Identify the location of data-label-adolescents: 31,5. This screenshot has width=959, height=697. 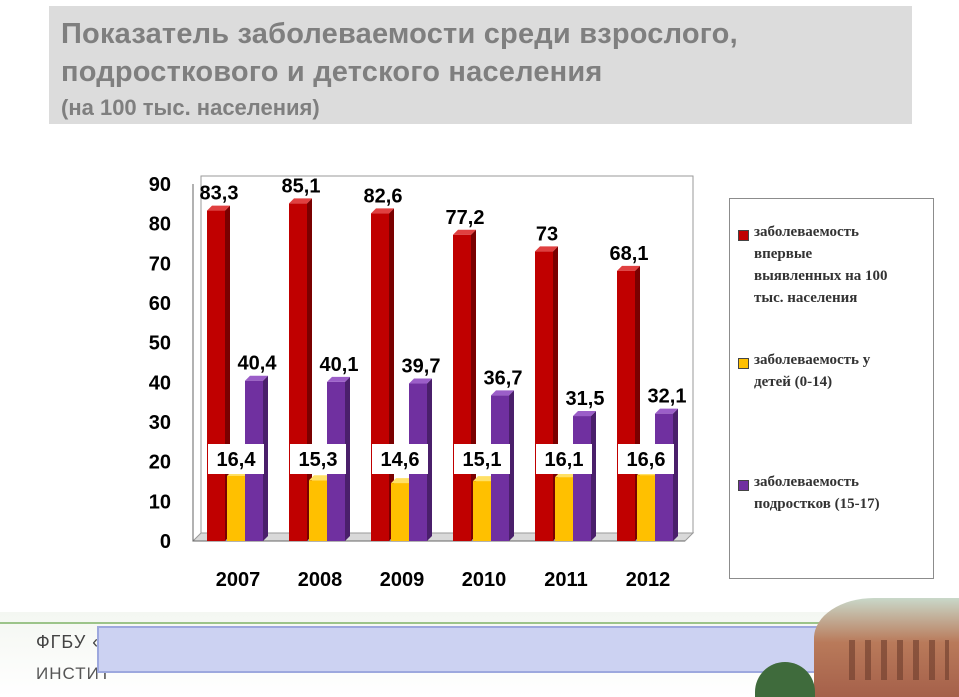
(585, 399).